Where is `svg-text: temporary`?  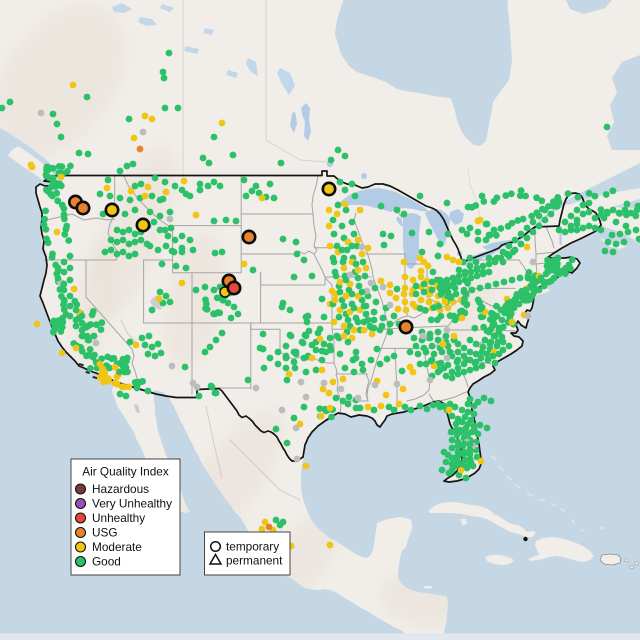
svg-text: temporary is located at coordinates (252, 547).